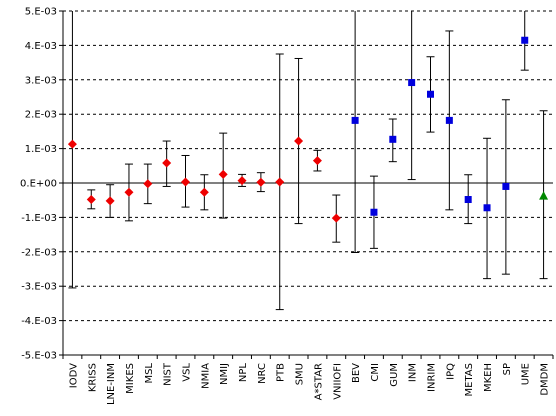  I want to click on x-tick-label: DMDM, so click(545, 379).